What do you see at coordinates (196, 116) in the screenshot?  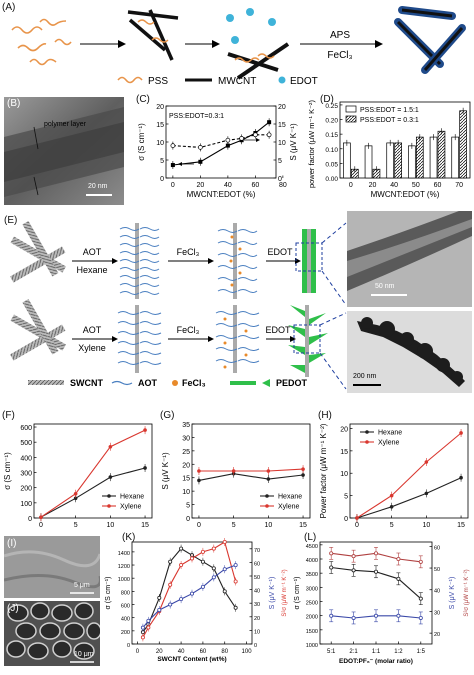 I see `c-annotation: PSS:EDOT=0.3:1` at bounding box center [196, 116].